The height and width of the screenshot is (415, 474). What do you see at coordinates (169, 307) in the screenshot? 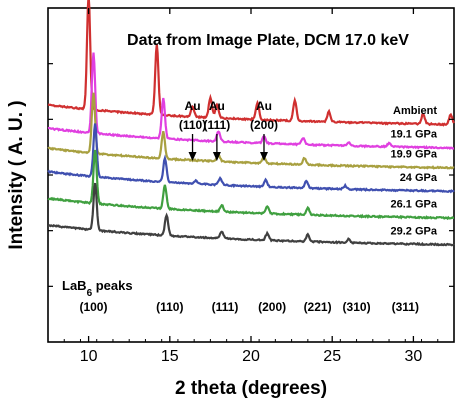
I see `lab6-hkl-1: (110)` at bounding box center [169, 307].